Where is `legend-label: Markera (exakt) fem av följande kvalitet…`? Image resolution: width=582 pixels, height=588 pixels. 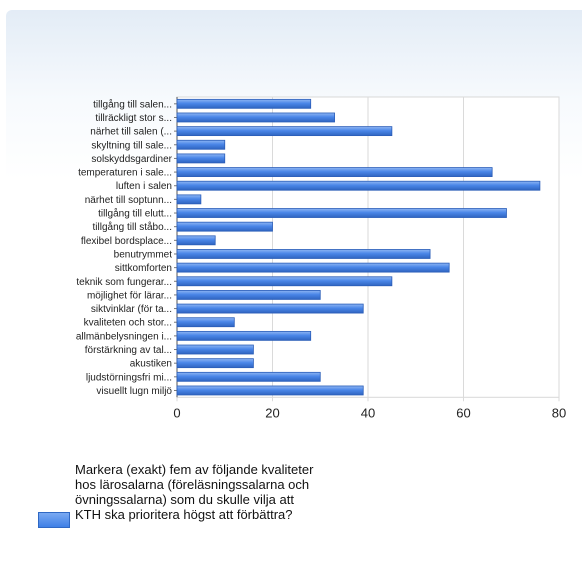 legend-label: Markera (exakt) fem av följande kvalitet… is located at coordinates (194, 492).